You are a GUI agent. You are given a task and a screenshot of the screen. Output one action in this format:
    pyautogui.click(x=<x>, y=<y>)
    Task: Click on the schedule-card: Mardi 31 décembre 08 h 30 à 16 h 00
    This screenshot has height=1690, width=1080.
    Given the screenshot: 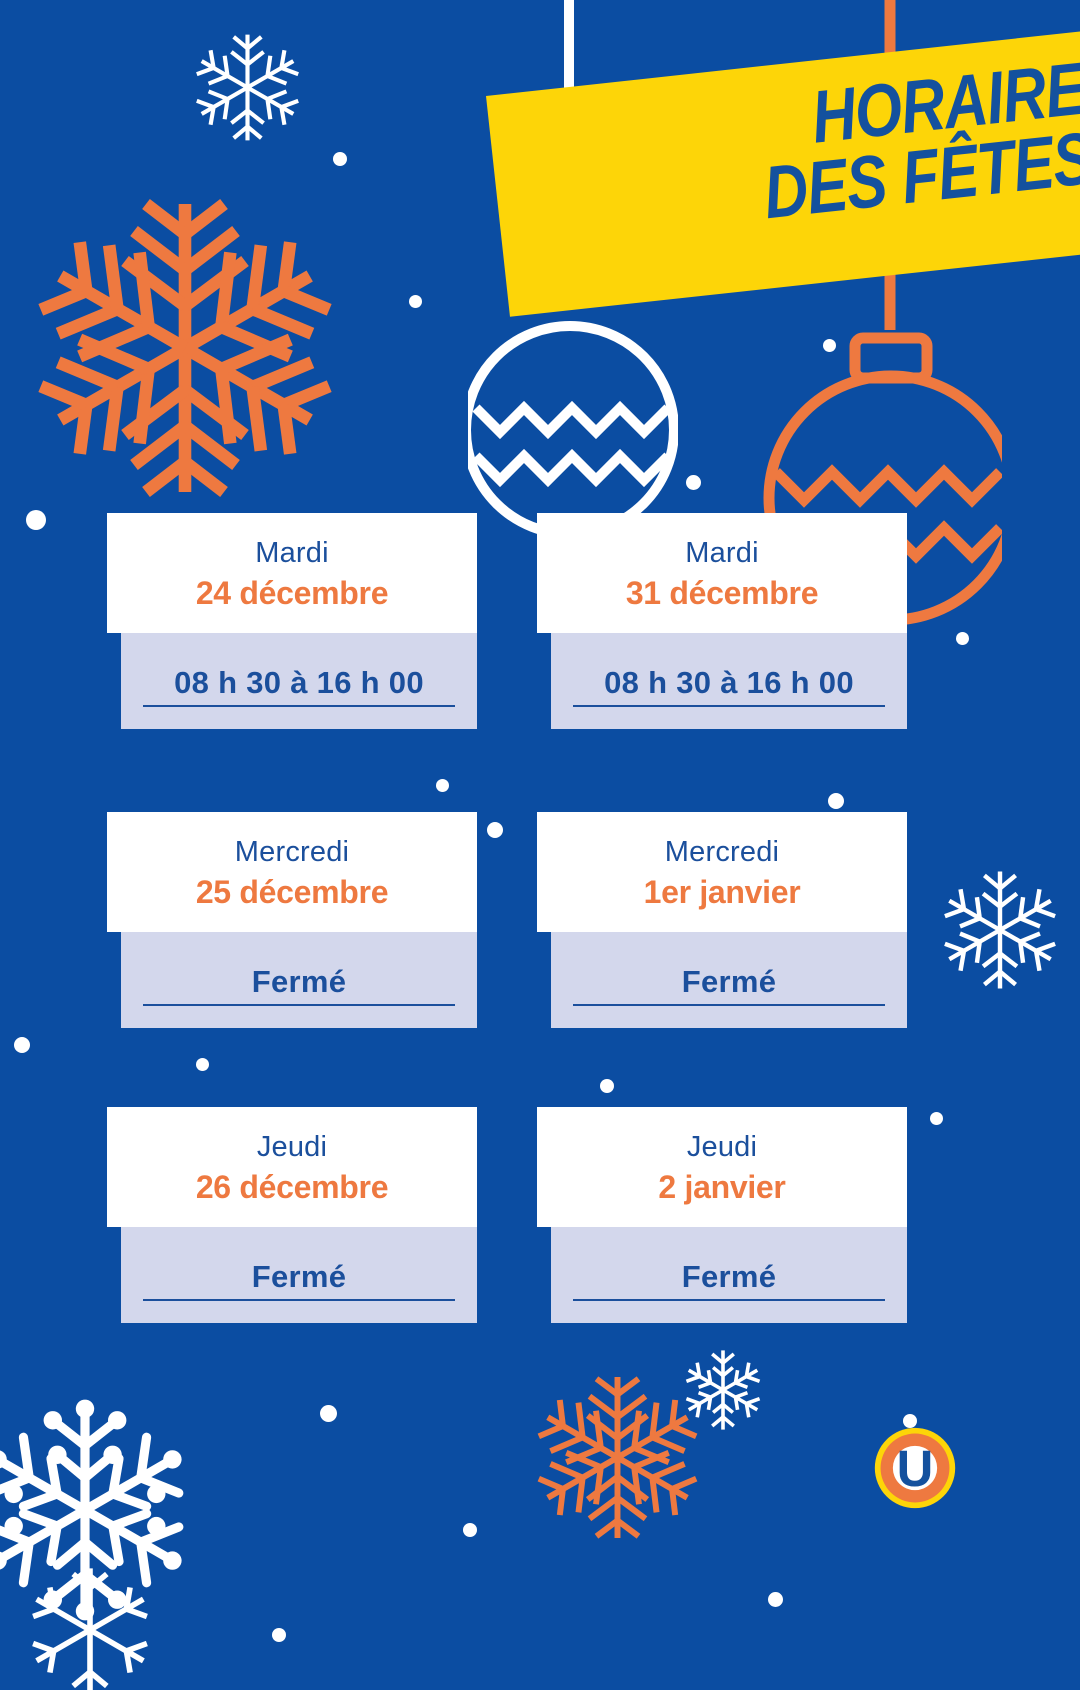 What is the action you would take?
    pyautogui.click(x=722, y=621)
    